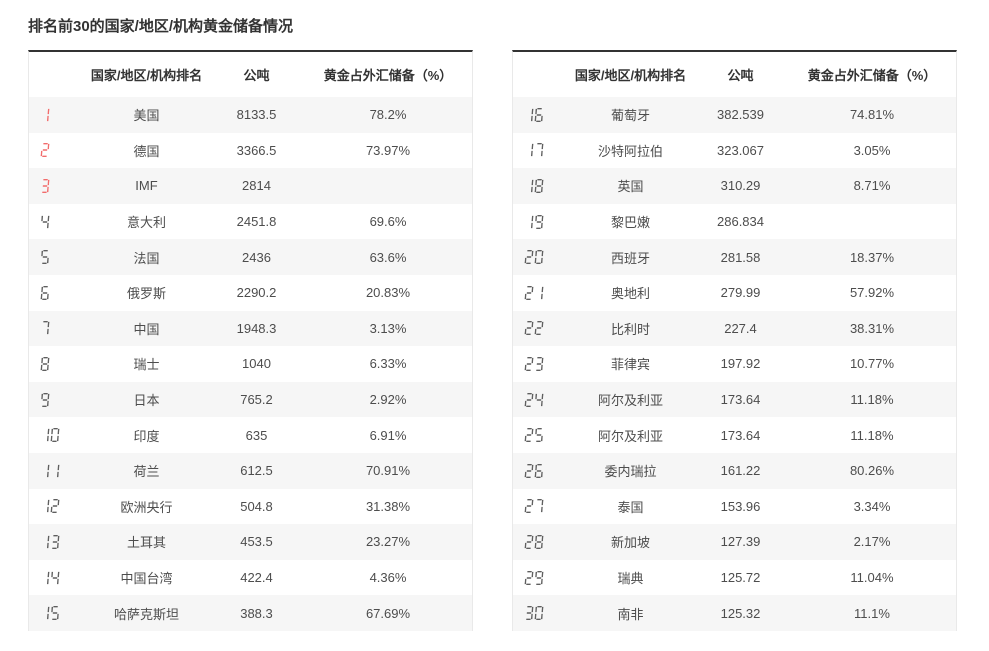 This screenshot has height=651, width=989. I want to click on gold-fx-pct-column-header: 黄金占外汇储备（%）, so click(872, 75).